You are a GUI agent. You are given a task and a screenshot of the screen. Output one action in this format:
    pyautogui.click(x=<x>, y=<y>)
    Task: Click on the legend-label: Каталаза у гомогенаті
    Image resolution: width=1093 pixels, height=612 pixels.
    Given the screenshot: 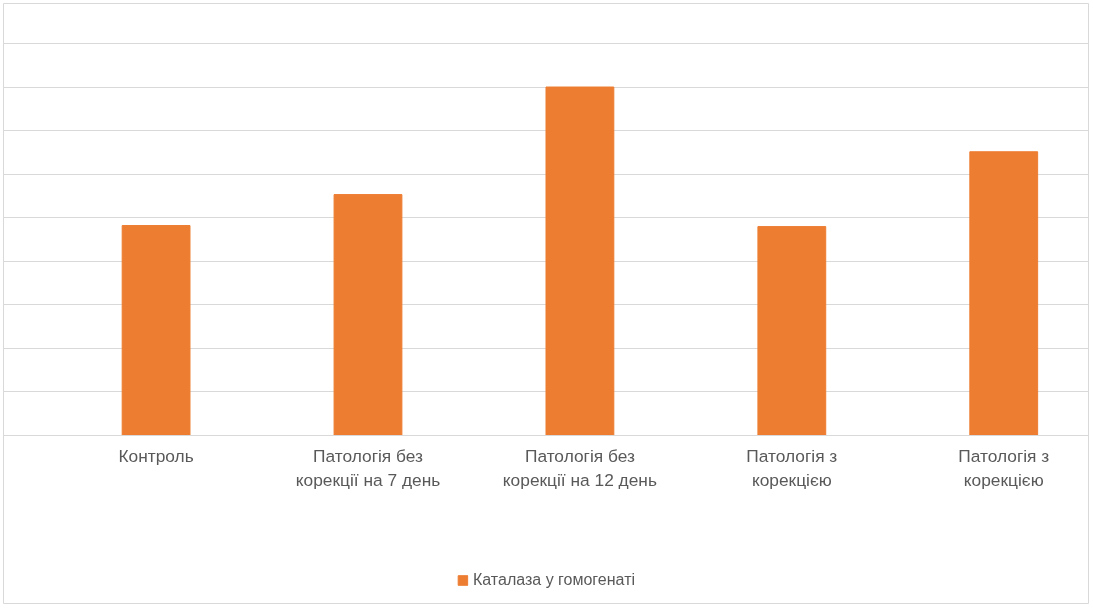 What is the action you would take?
    pyautogui.click(x=554, y=580)
    